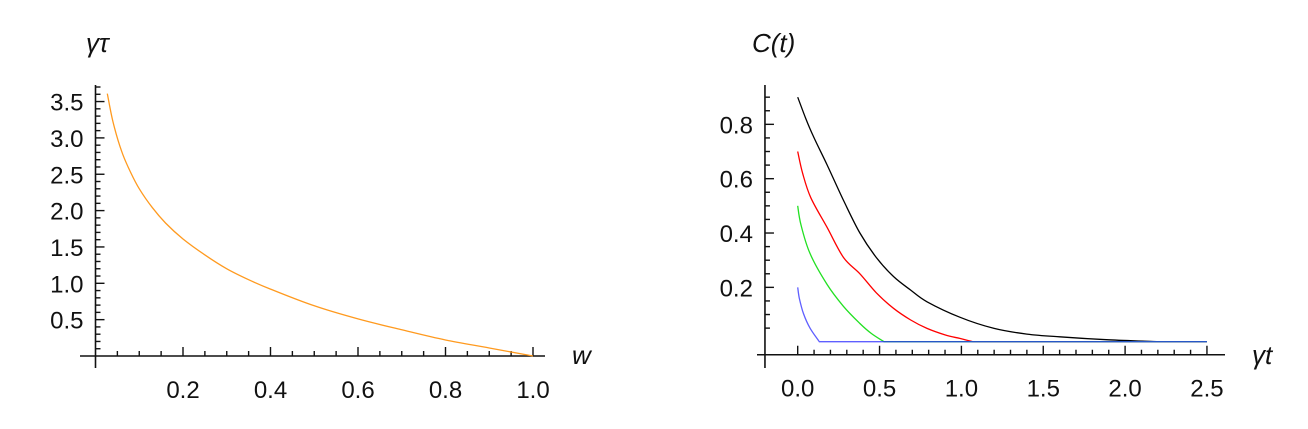  What do you see at coordinates (66, 284) in the screenshot?
I see `left-y-tick-label: 1.0` at bounding box center [66, 284].